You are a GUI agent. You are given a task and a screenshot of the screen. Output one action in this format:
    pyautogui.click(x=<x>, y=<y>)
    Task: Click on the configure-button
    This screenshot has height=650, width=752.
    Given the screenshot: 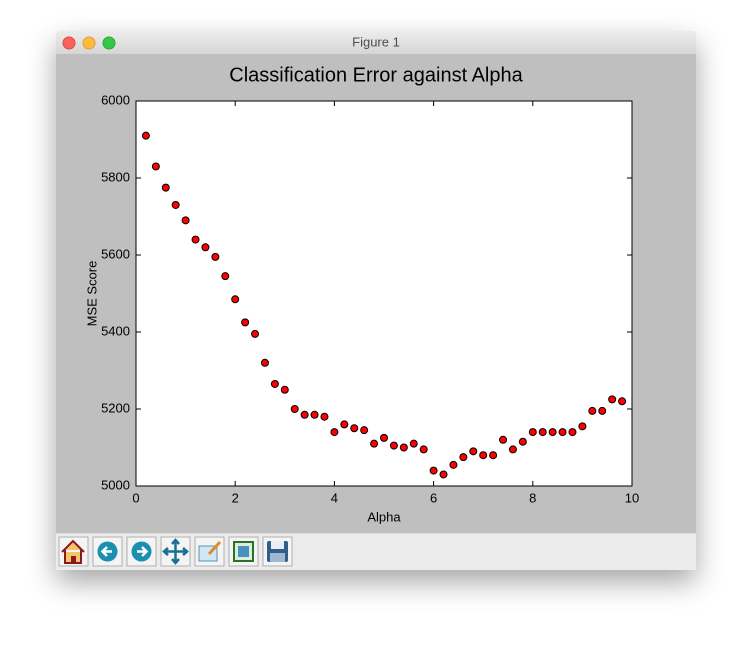 What is the action you would take?
    pyautogui.click(x=209, y=551)
    